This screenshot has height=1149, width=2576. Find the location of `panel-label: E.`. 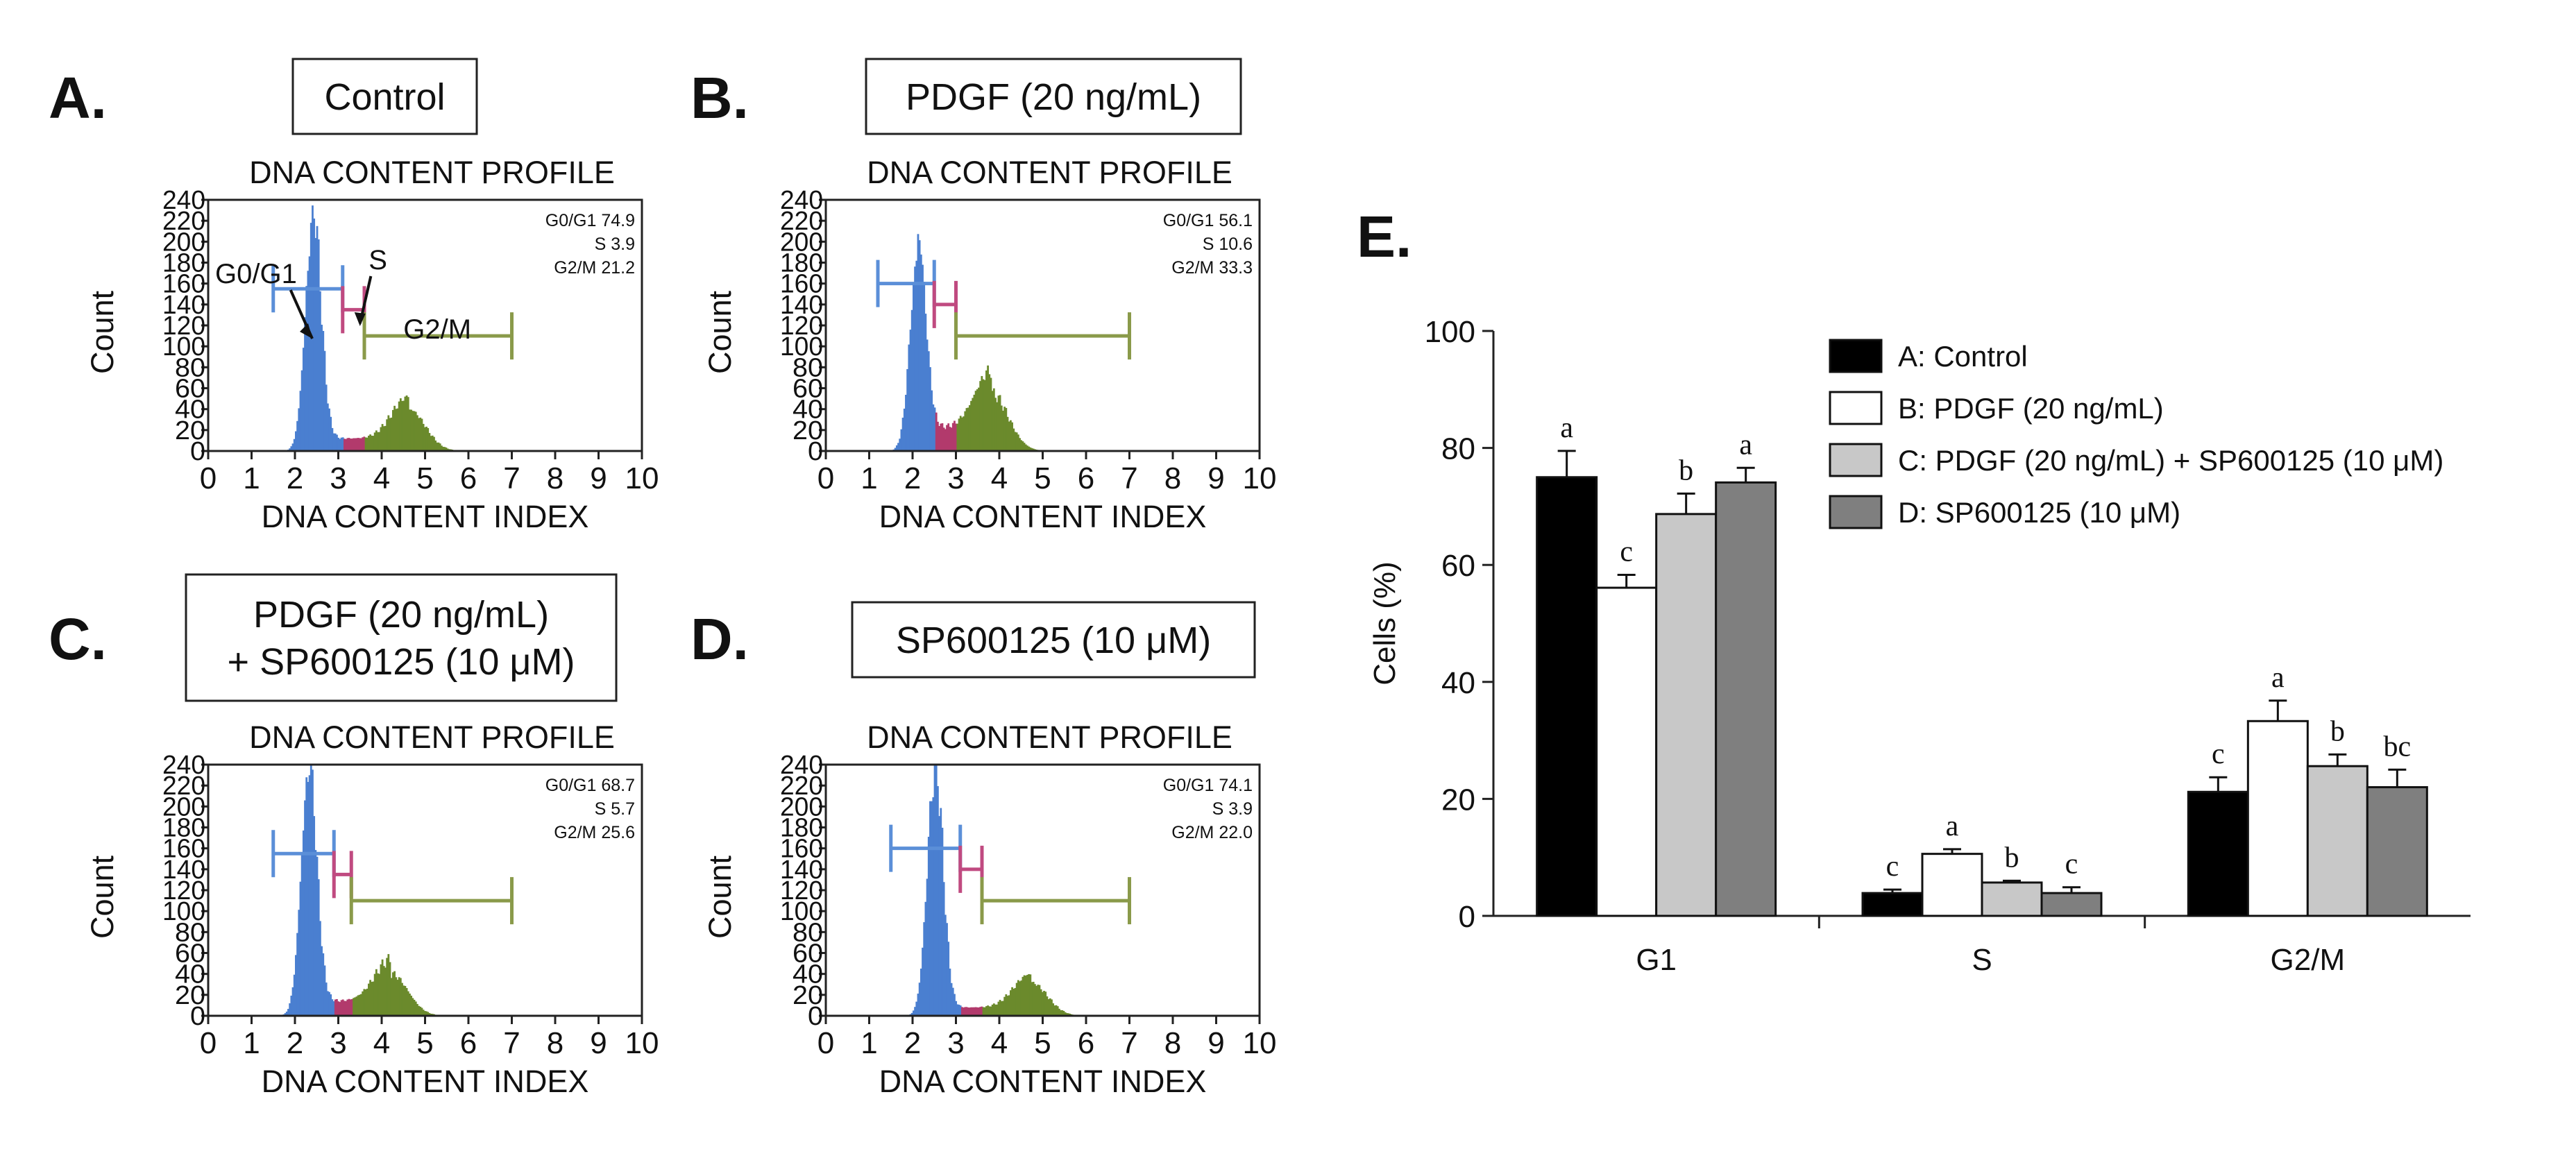

panel-label: E. is located at coordinates (1384, 236).